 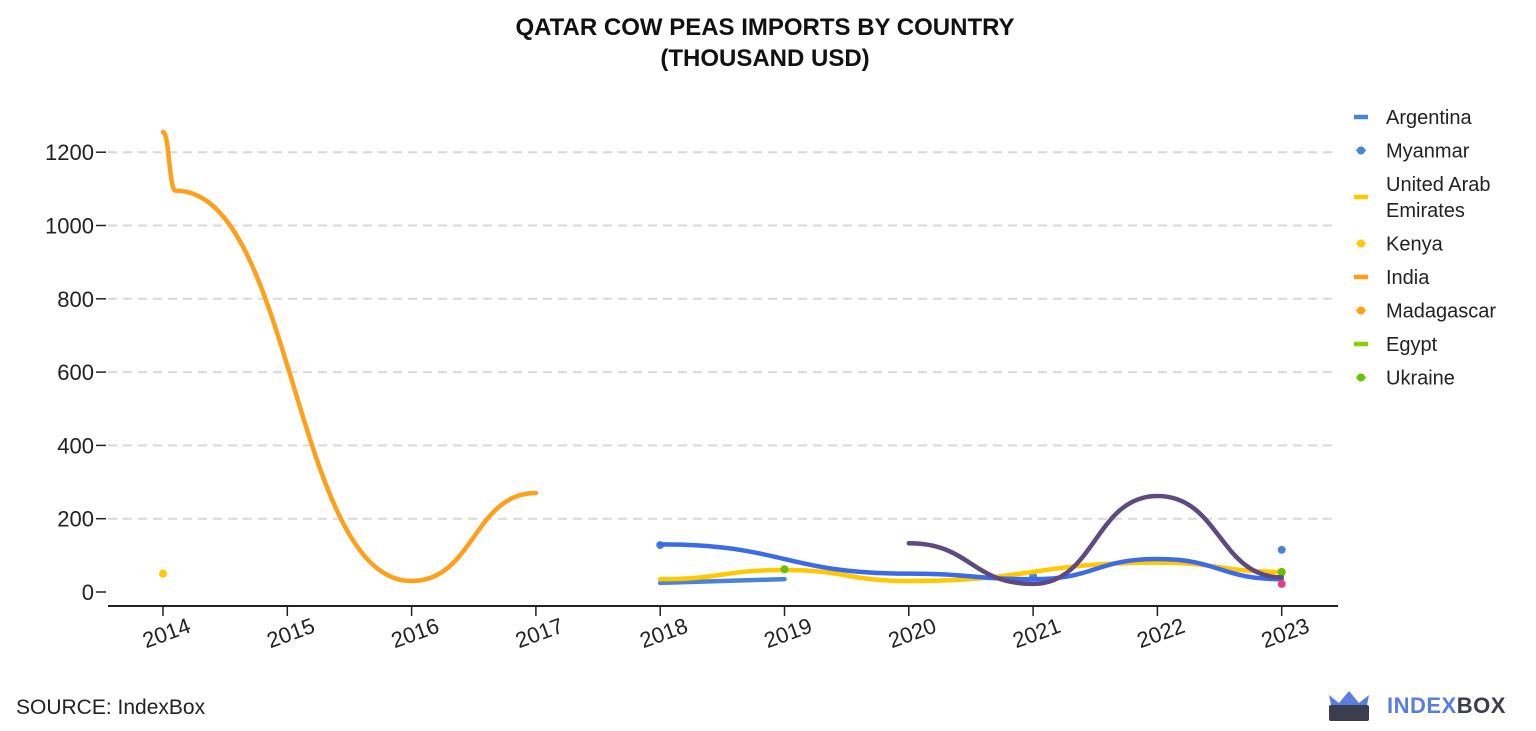 What do you see at coordinates (69, 152) in the screenshot?
I see `y-tick-label-1200: 1200` at bounding box center [69, 152].